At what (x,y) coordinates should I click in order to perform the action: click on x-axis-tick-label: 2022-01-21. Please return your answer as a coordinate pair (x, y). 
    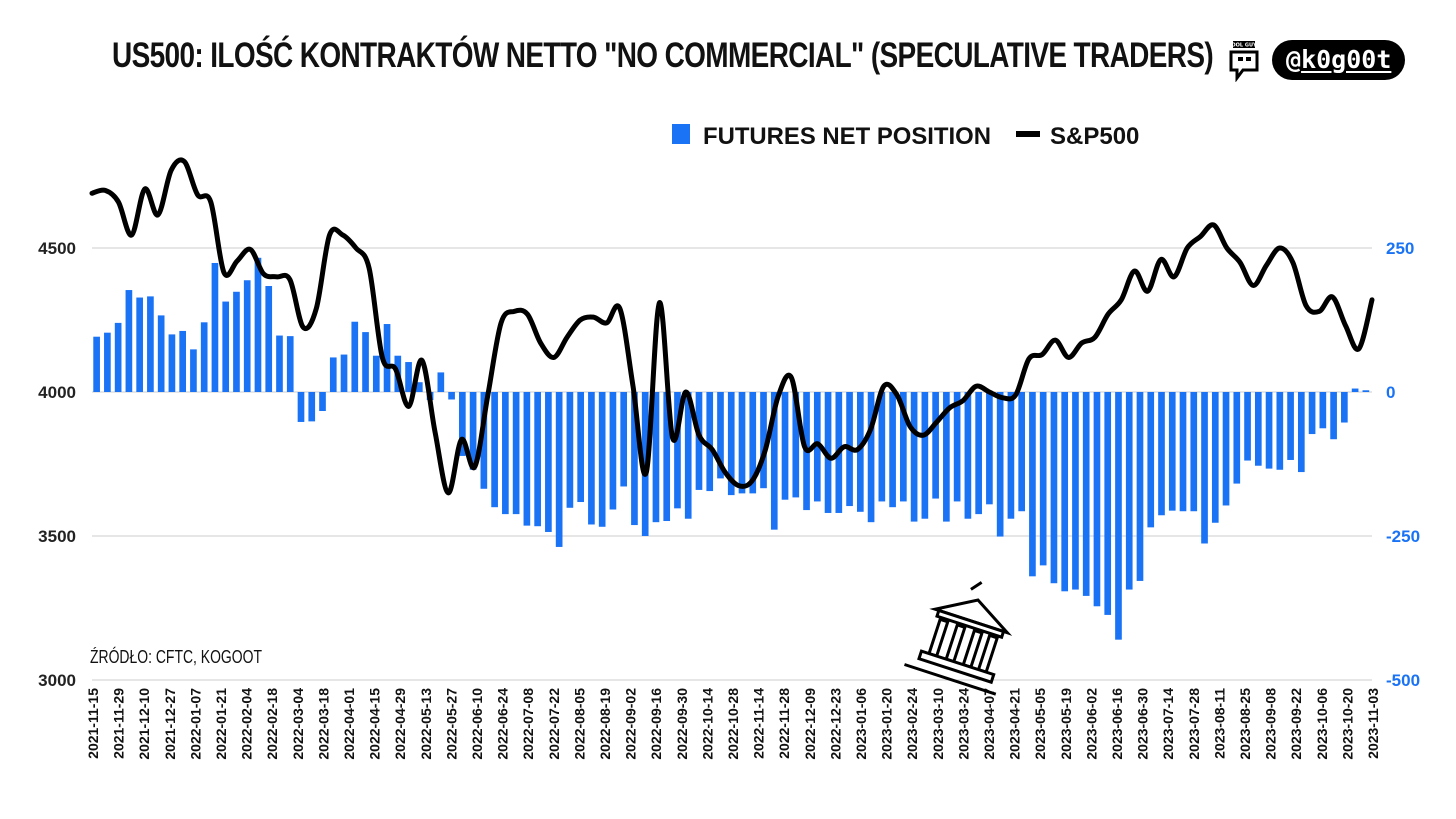
    Looking at the image, I should click on (221, 724).